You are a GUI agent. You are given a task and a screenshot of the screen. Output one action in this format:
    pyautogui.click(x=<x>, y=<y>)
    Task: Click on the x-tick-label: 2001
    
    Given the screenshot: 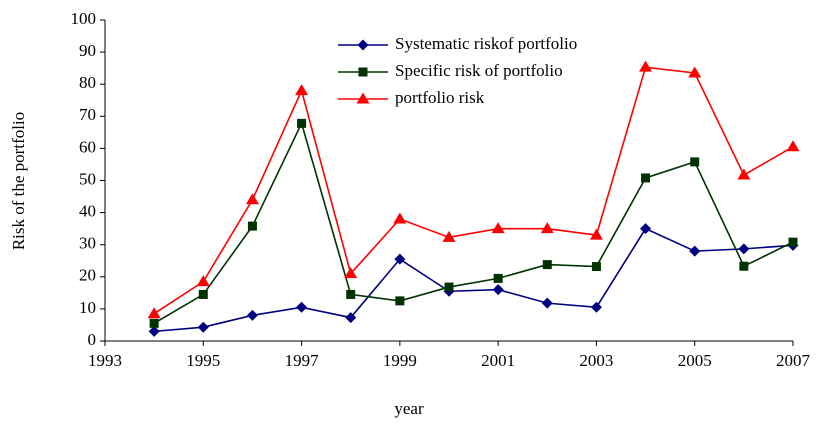 What is the action you would take?
    pyautogui.click(x=498, y=360)
    